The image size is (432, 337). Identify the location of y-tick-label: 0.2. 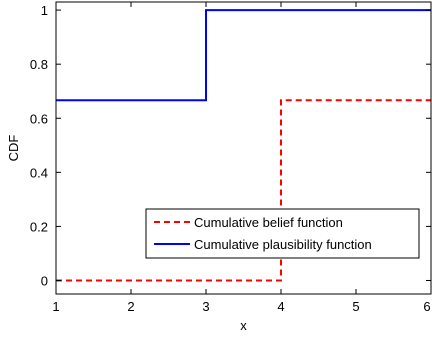
(39, 226).